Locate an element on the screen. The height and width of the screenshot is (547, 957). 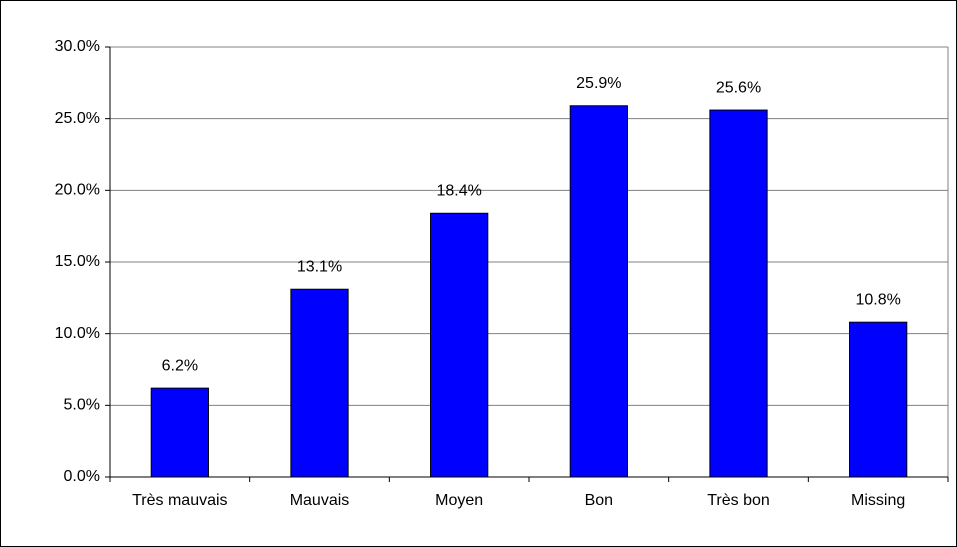
data-label: 25.9% is located at coordinates (598, 83).